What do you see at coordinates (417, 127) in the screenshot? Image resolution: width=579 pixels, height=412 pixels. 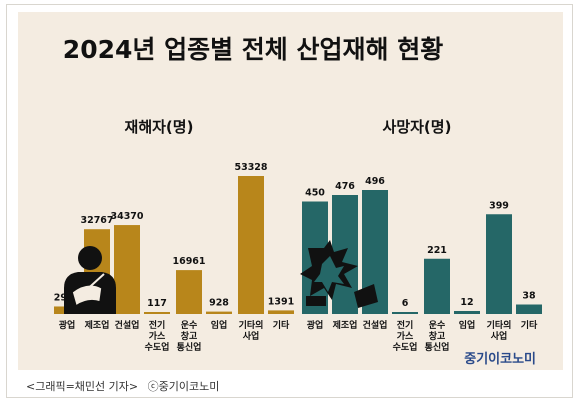 I see `deaths-subtitle: 사망자(명)` at bounding box center [417, 127].